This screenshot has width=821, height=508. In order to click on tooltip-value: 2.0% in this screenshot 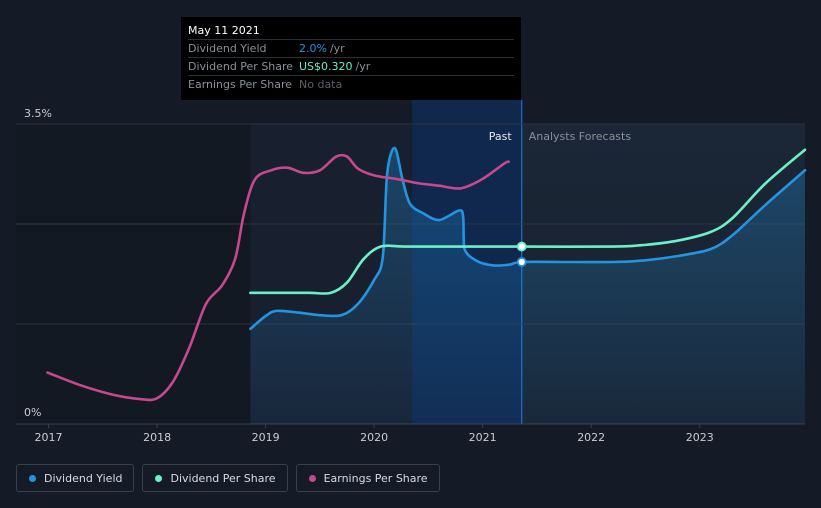, I will do `click(313, 48)`.